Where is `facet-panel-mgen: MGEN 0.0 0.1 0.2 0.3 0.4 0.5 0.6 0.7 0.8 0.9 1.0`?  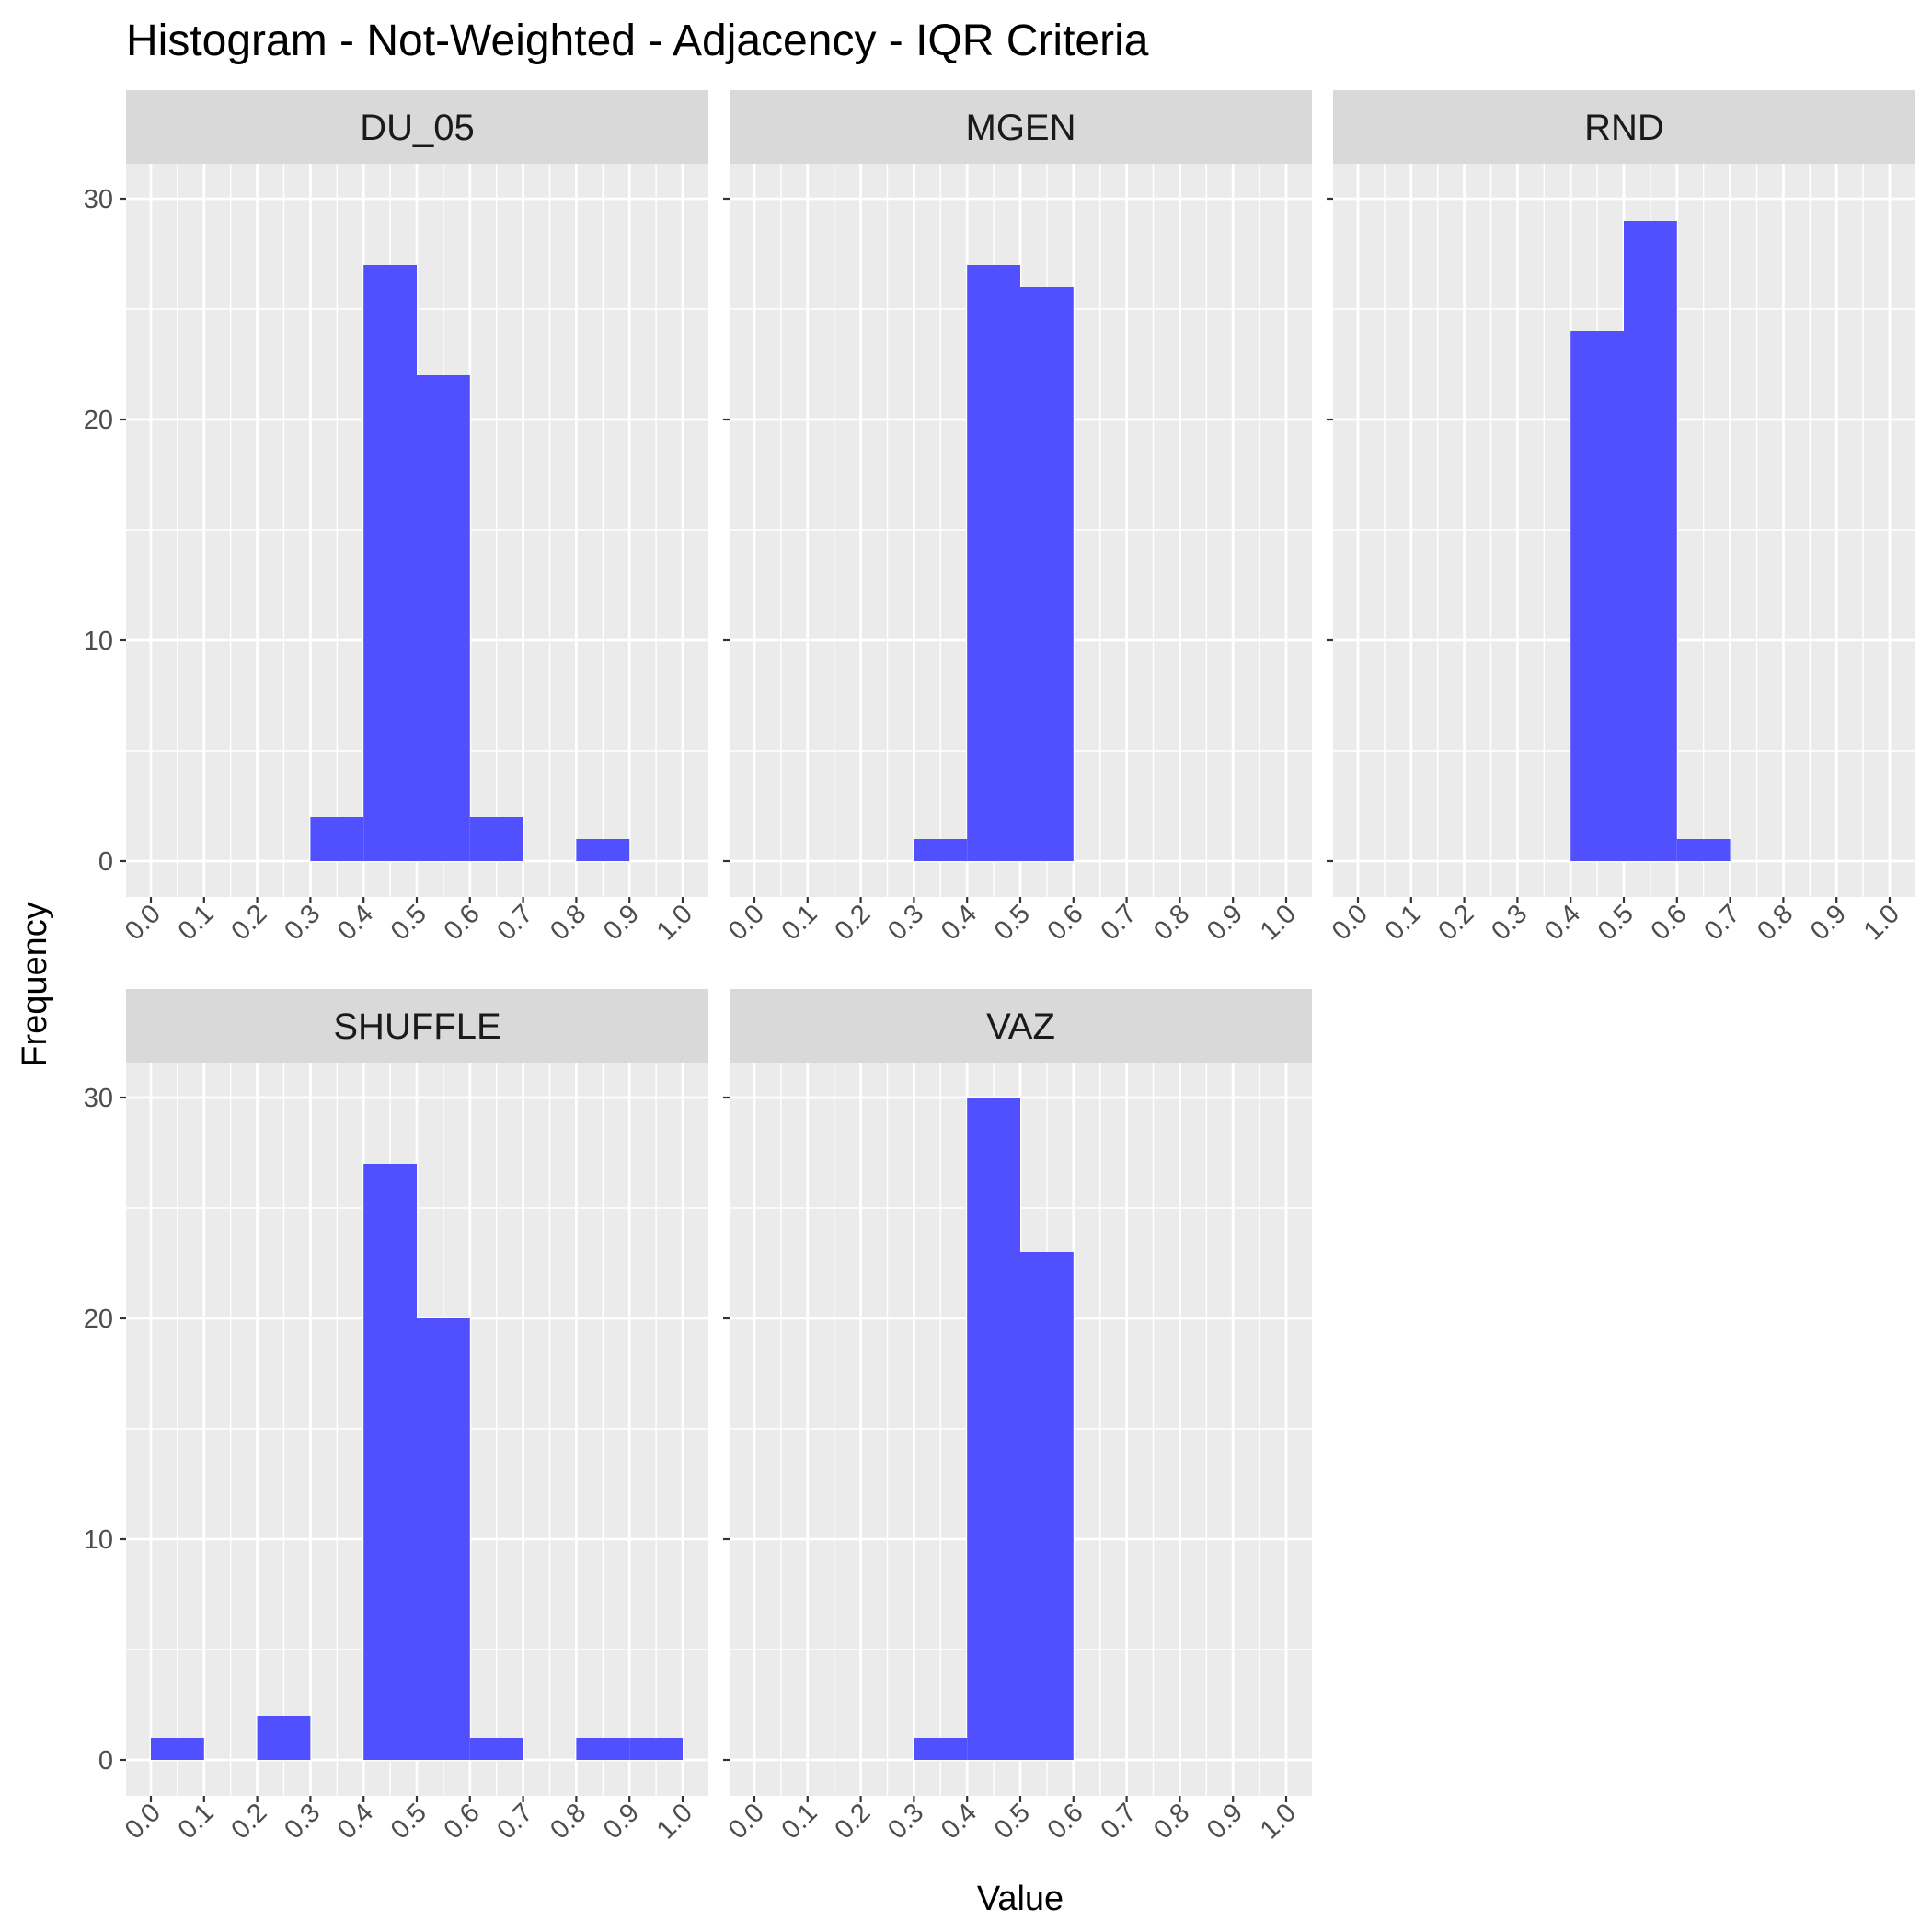
facet-panel-mgen: MGEN 0.0 0.1 0.2 0.3 0.4 0.5 0.6 0.7 0.8 0.9 1.0 is located at coordinates (1018, 518).